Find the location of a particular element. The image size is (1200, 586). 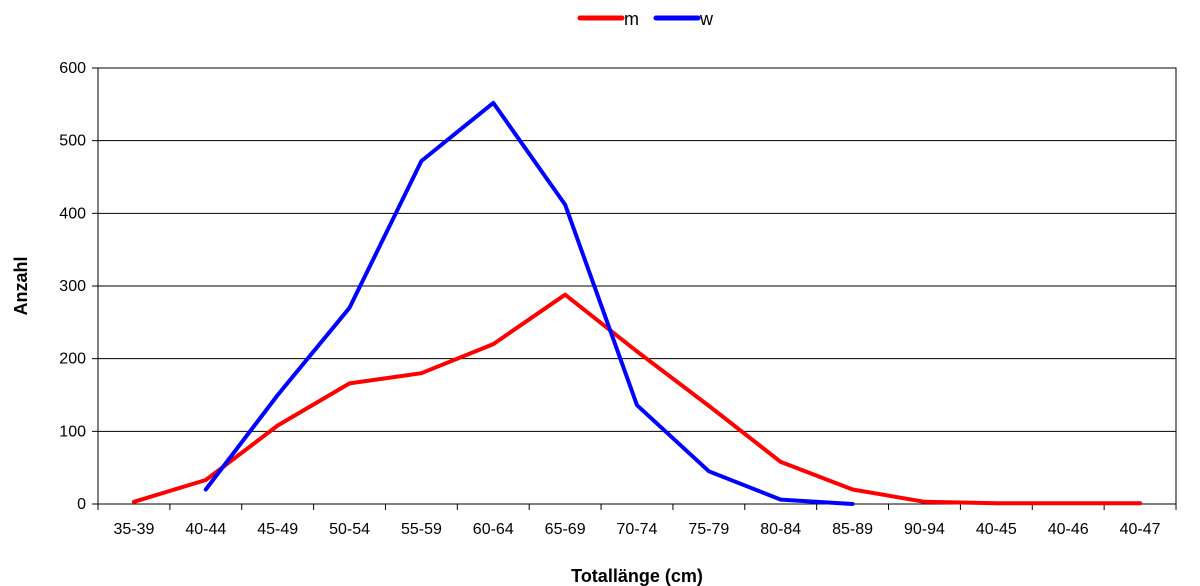

y-tick-label: 600 is located at coordinates (72, 68).